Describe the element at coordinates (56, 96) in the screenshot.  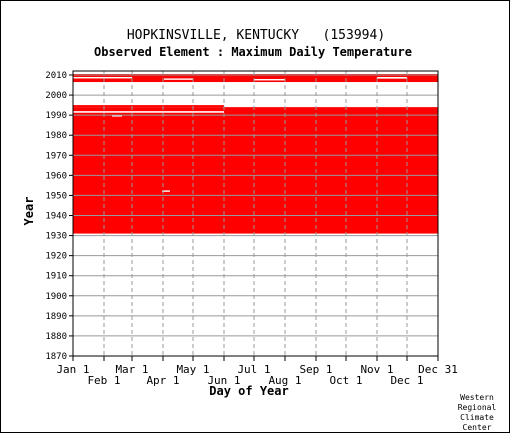
I see `y-tick-label: 2000` at that location.